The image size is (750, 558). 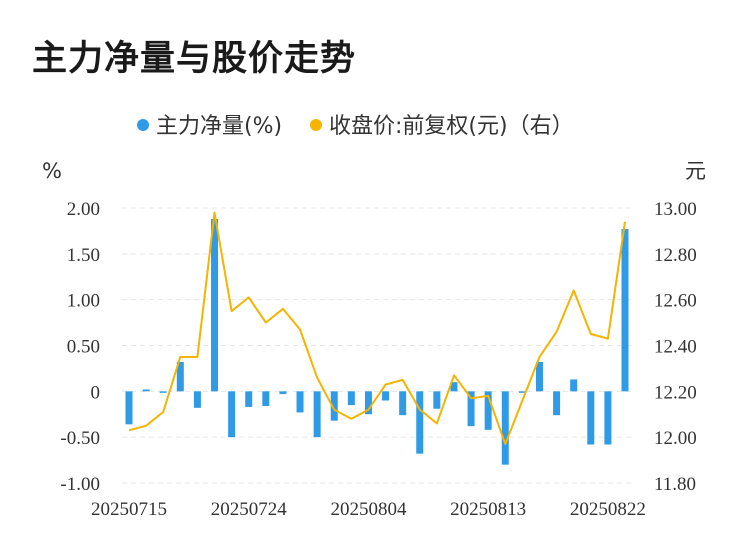 I want to click on x-tick-label: 20250724, so click(x=249, y=509).